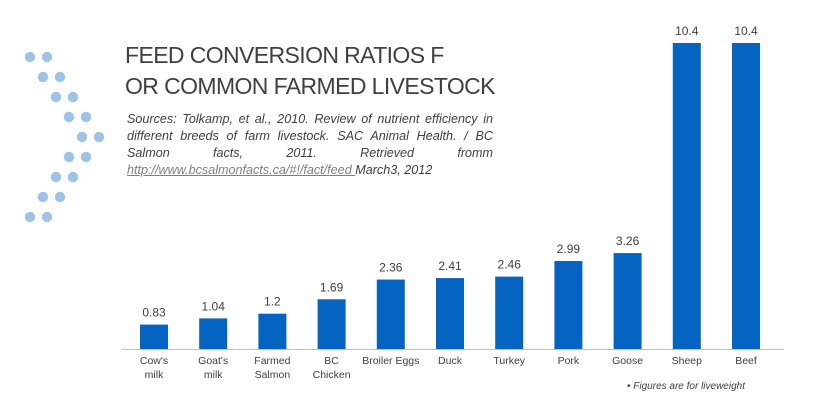 The height and width of the screenshot is (420, 816). I want to click on data-label-1: 1.04, so click(214, 306).